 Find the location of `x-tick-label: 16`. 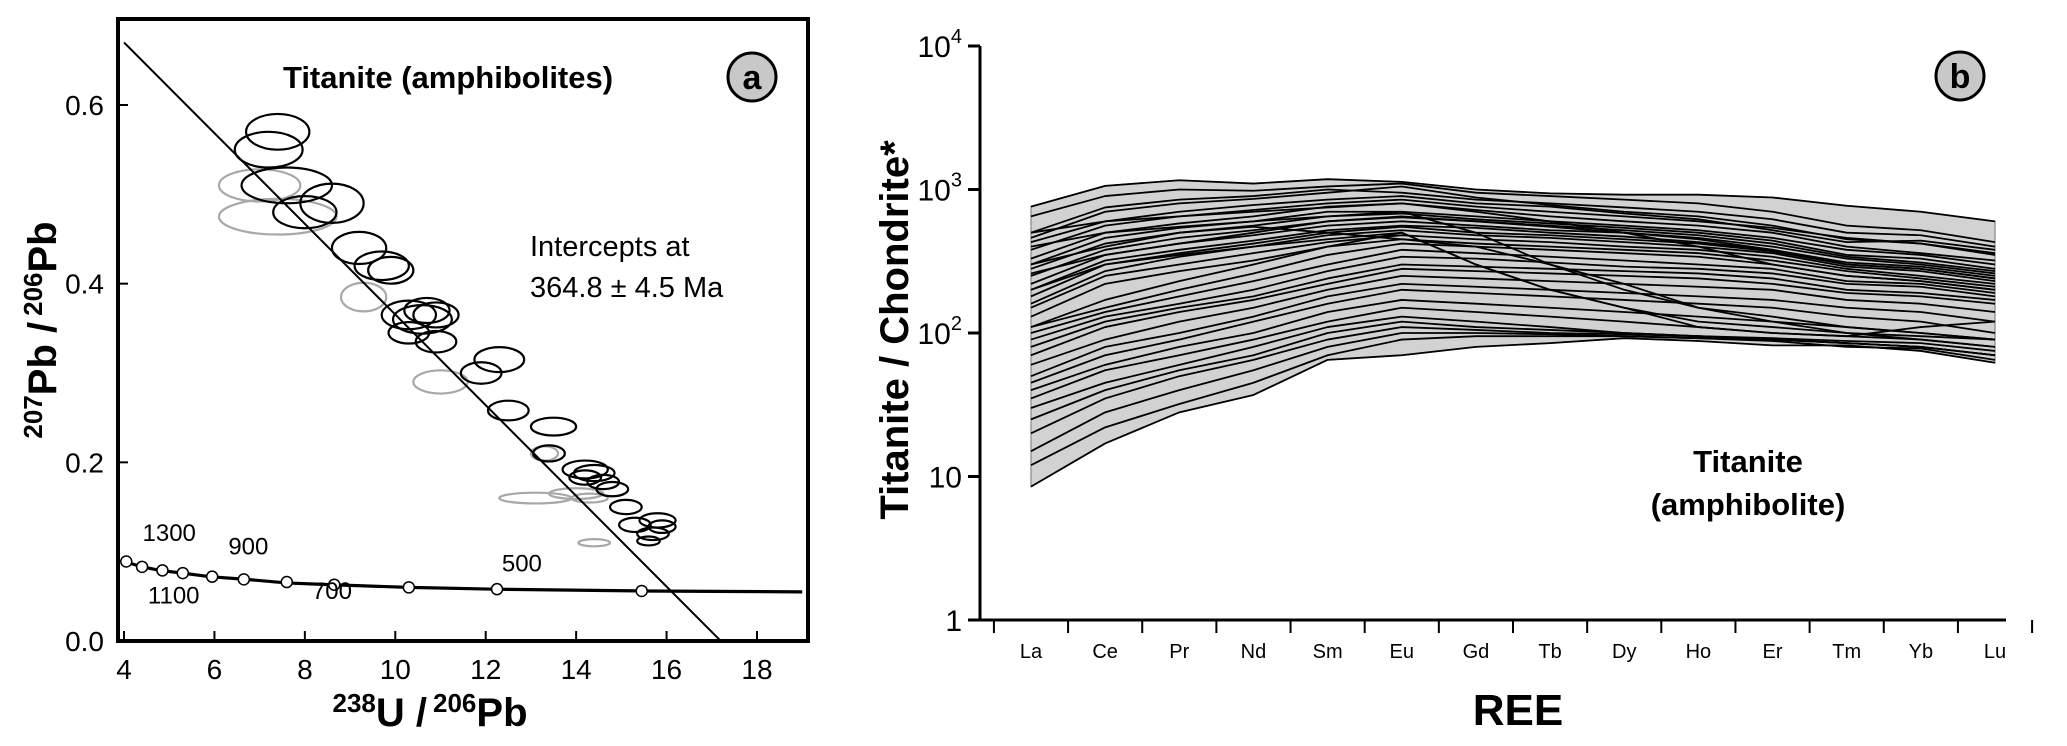

x-tick-label: 16 is located at coordinates (666, 669).